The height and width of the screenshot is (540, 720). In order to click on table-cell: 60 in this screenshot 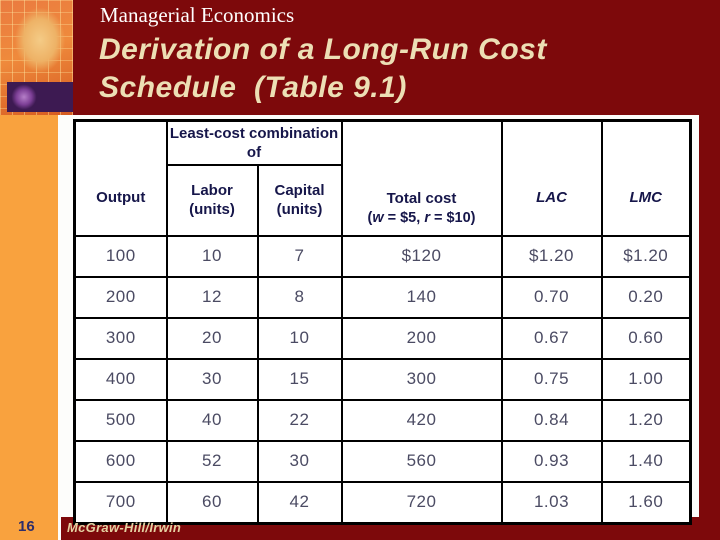, I will do `click(212, 502)`.